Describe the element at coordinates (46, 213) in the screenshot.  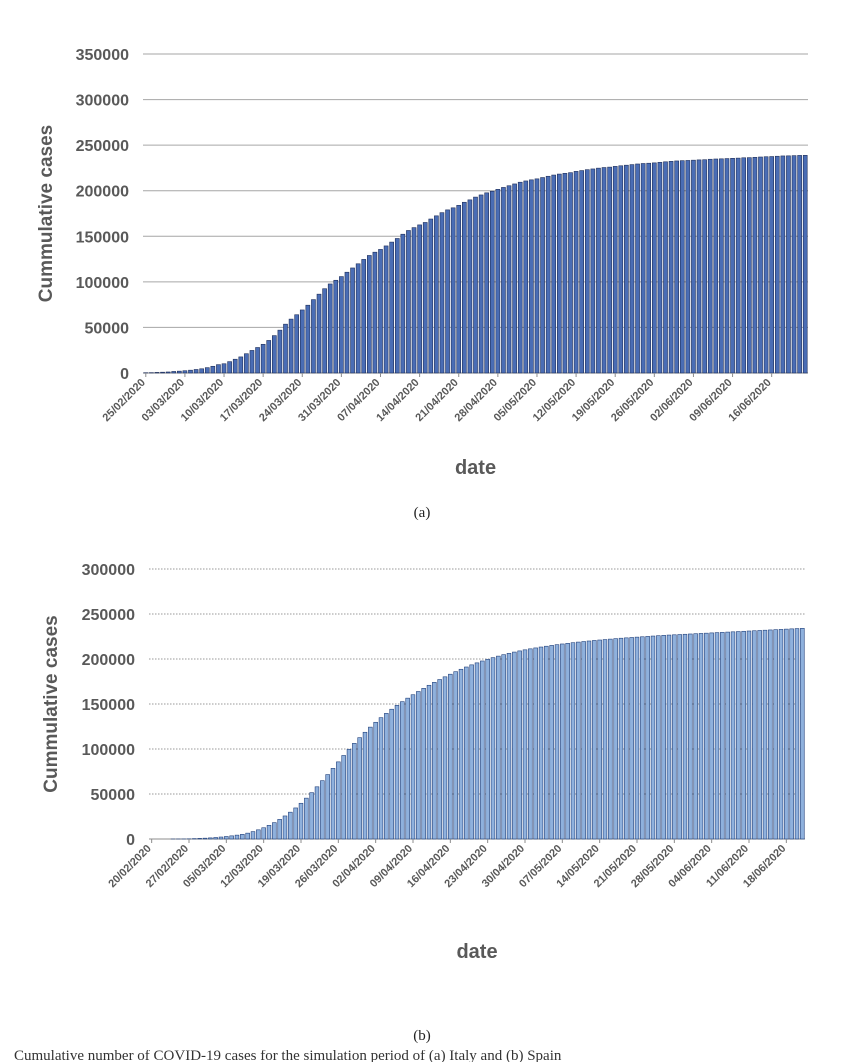
I see `y-axis-label: Cummulative cases` at that location.